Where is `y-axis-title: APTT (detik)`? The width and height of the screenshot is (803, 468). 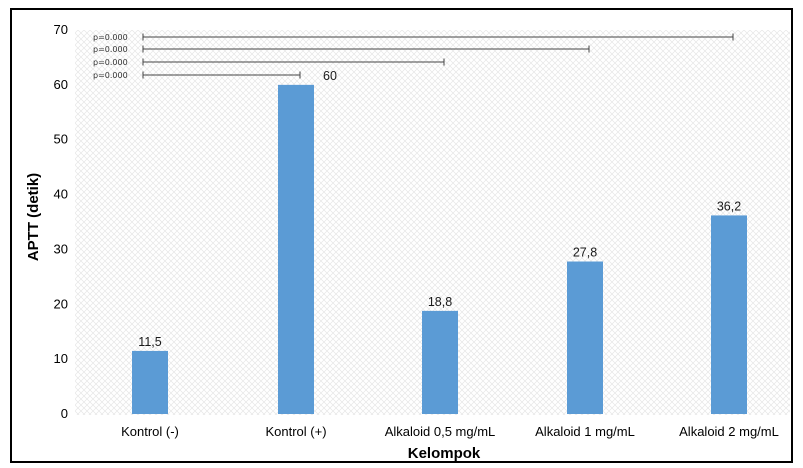 y-axis-title: APTT (detik) is located at coordinates (33, 217).